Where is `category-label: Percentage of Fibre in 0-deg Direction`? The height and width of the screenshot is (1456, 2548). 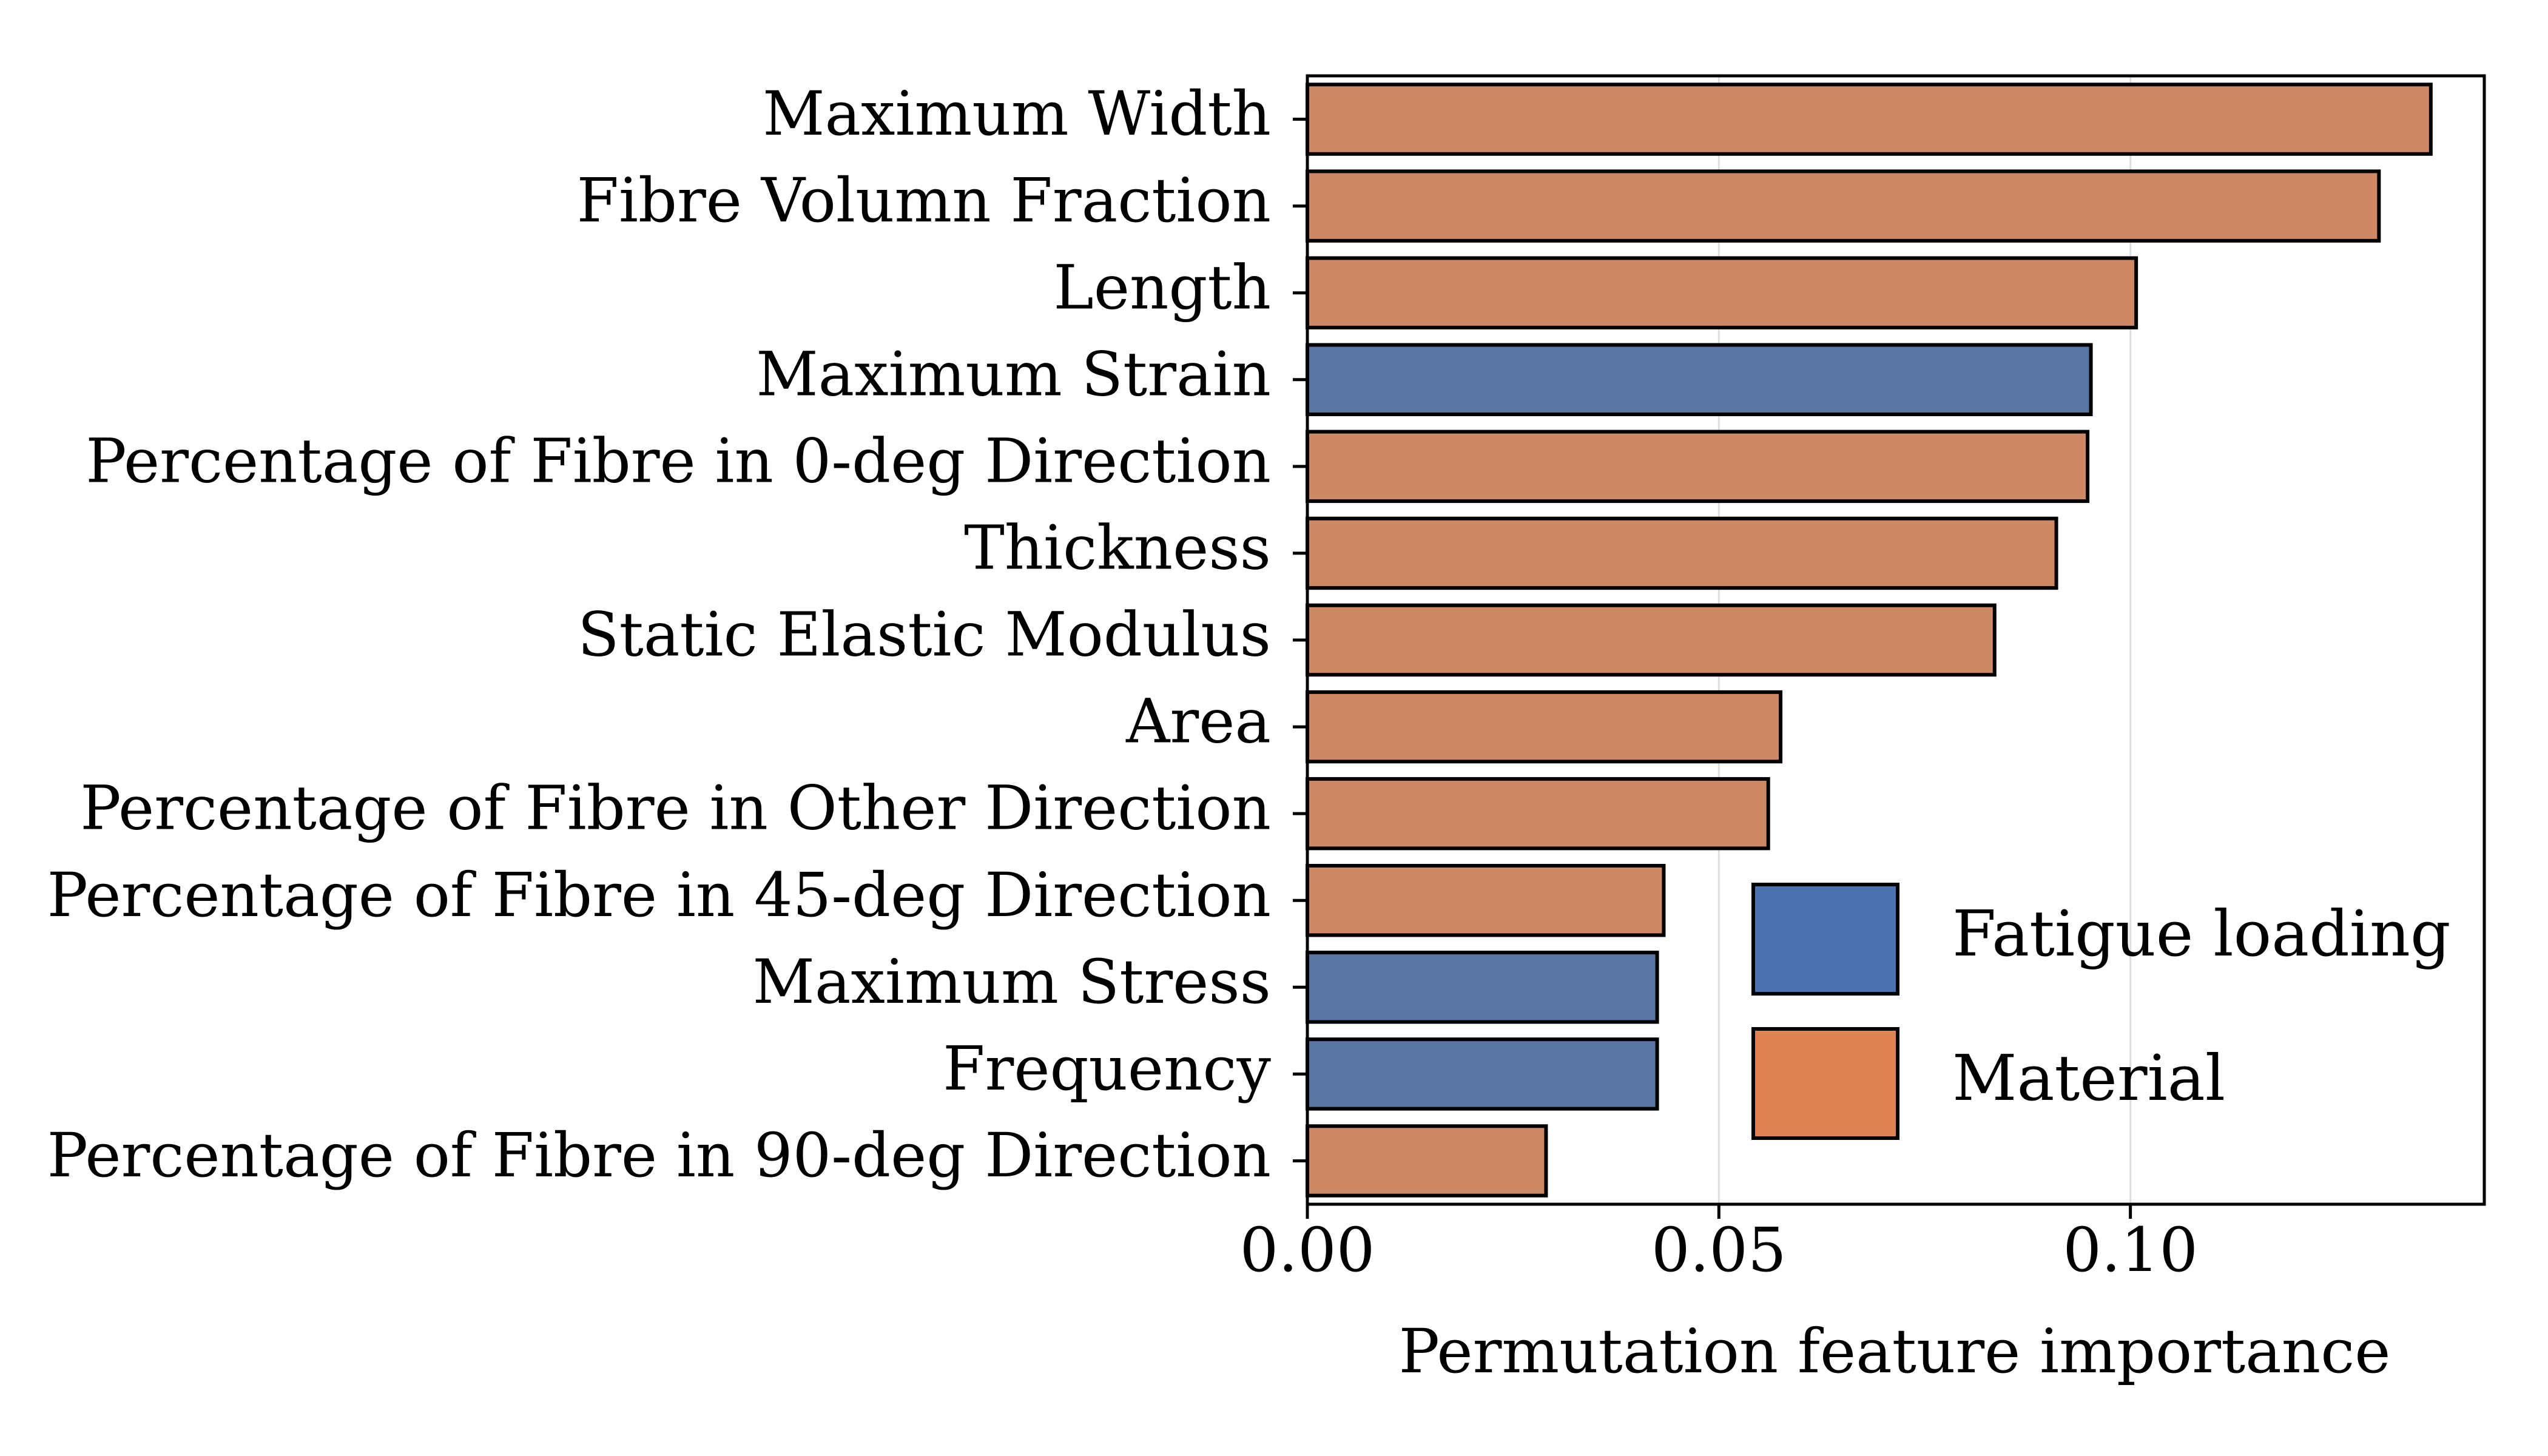 category-label: Percentage of Fibre in 0-deg Direction is located at coordinates (678, 460).